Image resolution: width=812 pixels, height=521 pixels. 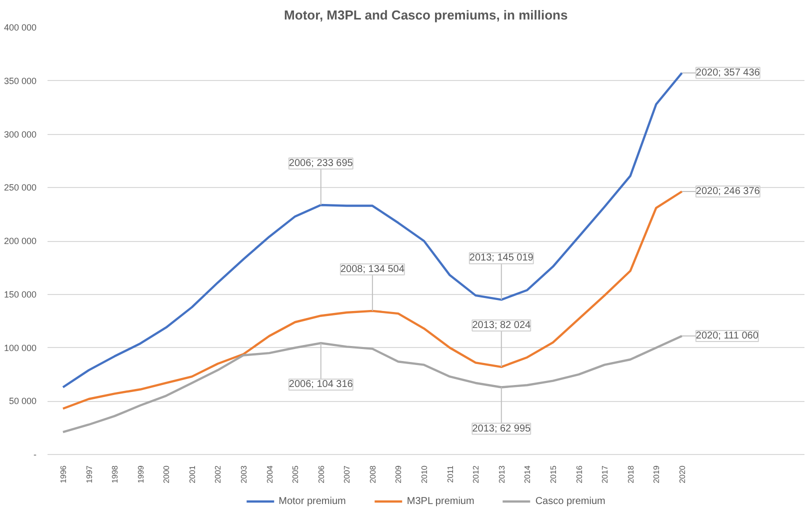 I want to click on x-tick-label: 1997, so click(x=89, y=474).